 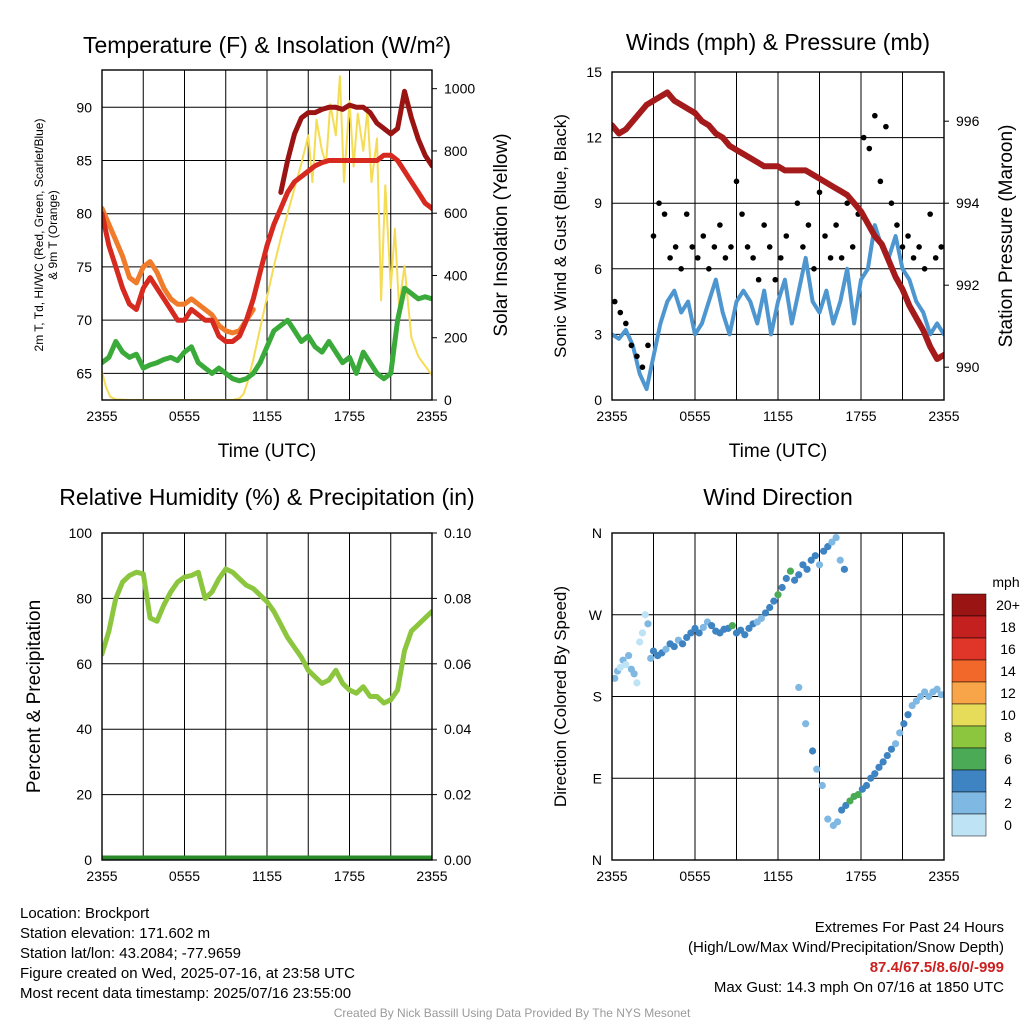 I want to click on x-tick-label: 1155, so click(x=778, y=416).